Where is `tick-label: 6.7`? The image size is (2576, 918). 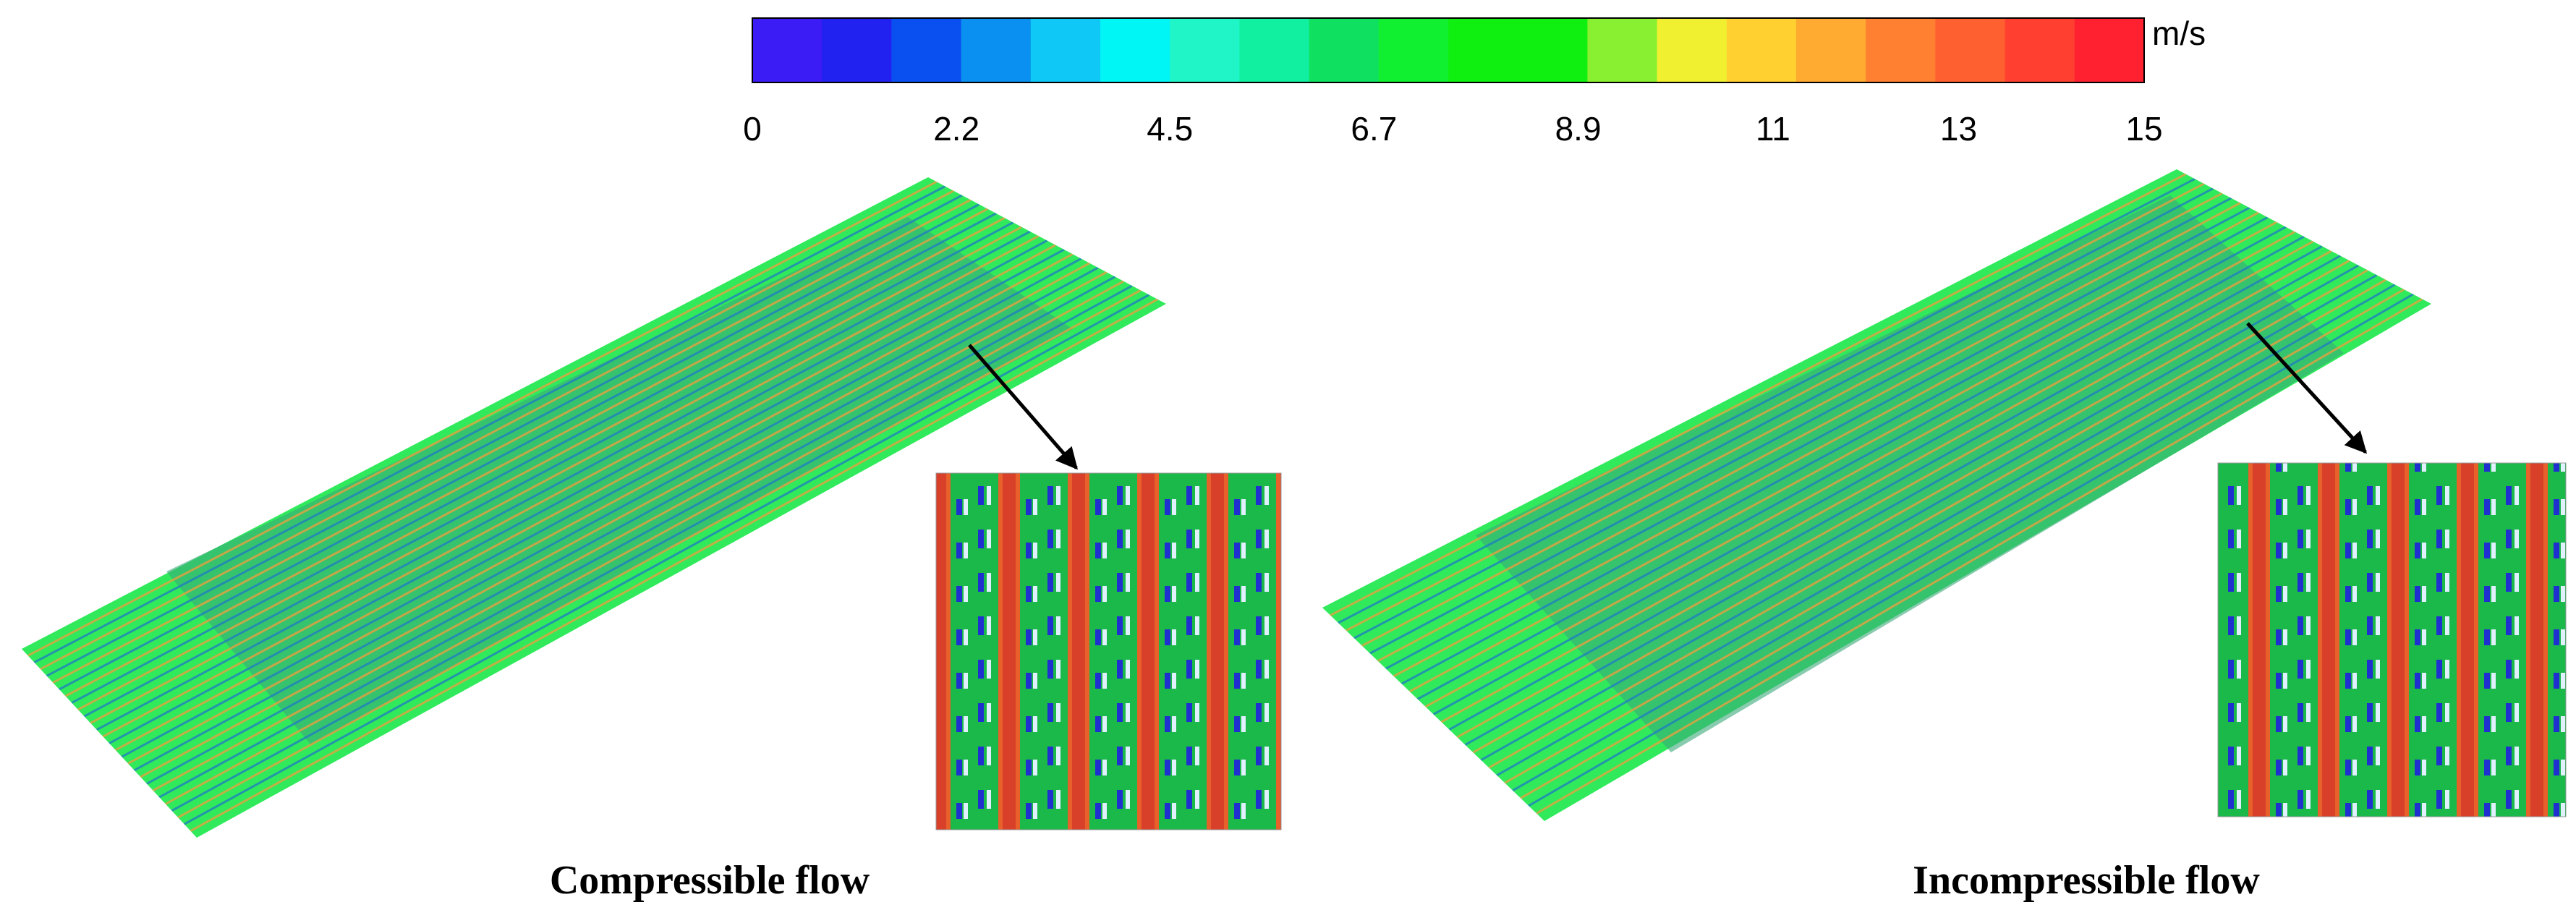
tick-label: 6.7 is located at coordinates (1374, 129).